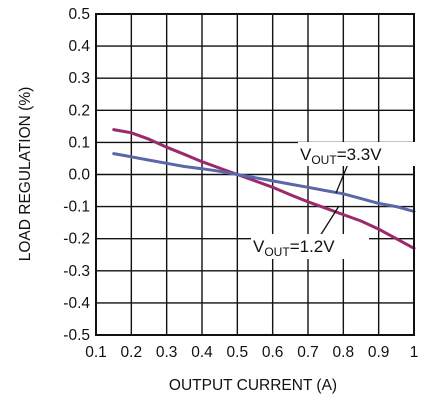  What do you see at coordinates (379, 352) in the screenshot?
I see `x-tick-label: 0.9` at bounding box center [379, 352].